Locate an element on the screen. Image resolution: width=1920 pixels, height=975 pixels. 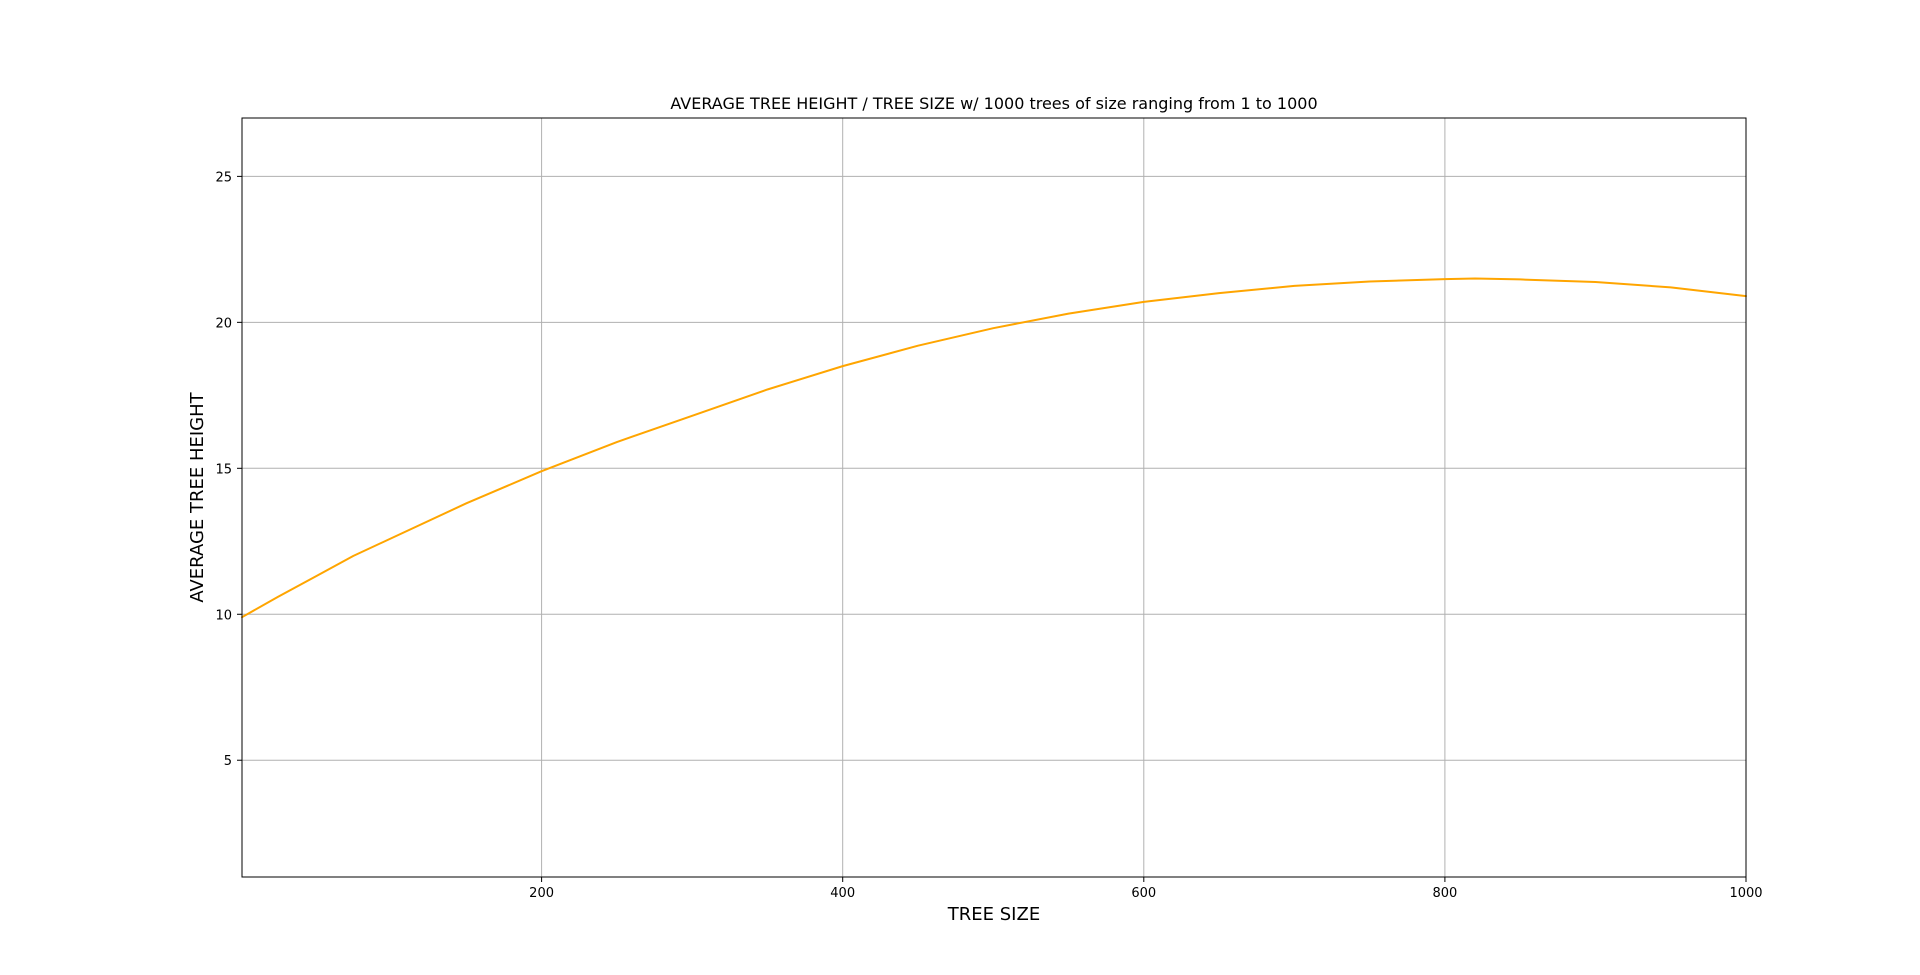
x-axis-label: TREE SIZE is located at coordinates (993, 914).